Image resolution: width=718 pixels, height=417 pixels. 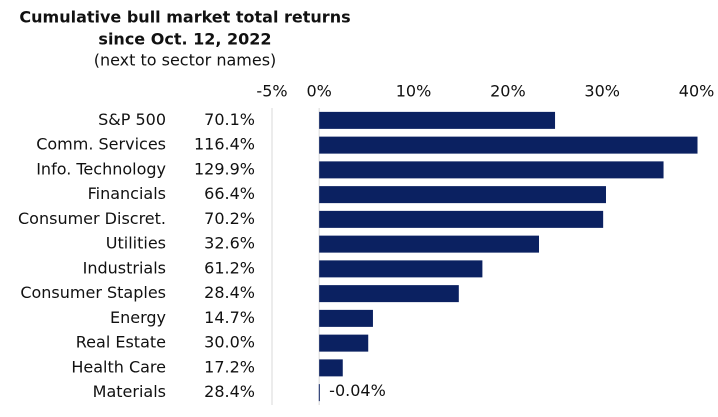 I want to click on x-tick-label: 0%, so click(x=318, y=91).